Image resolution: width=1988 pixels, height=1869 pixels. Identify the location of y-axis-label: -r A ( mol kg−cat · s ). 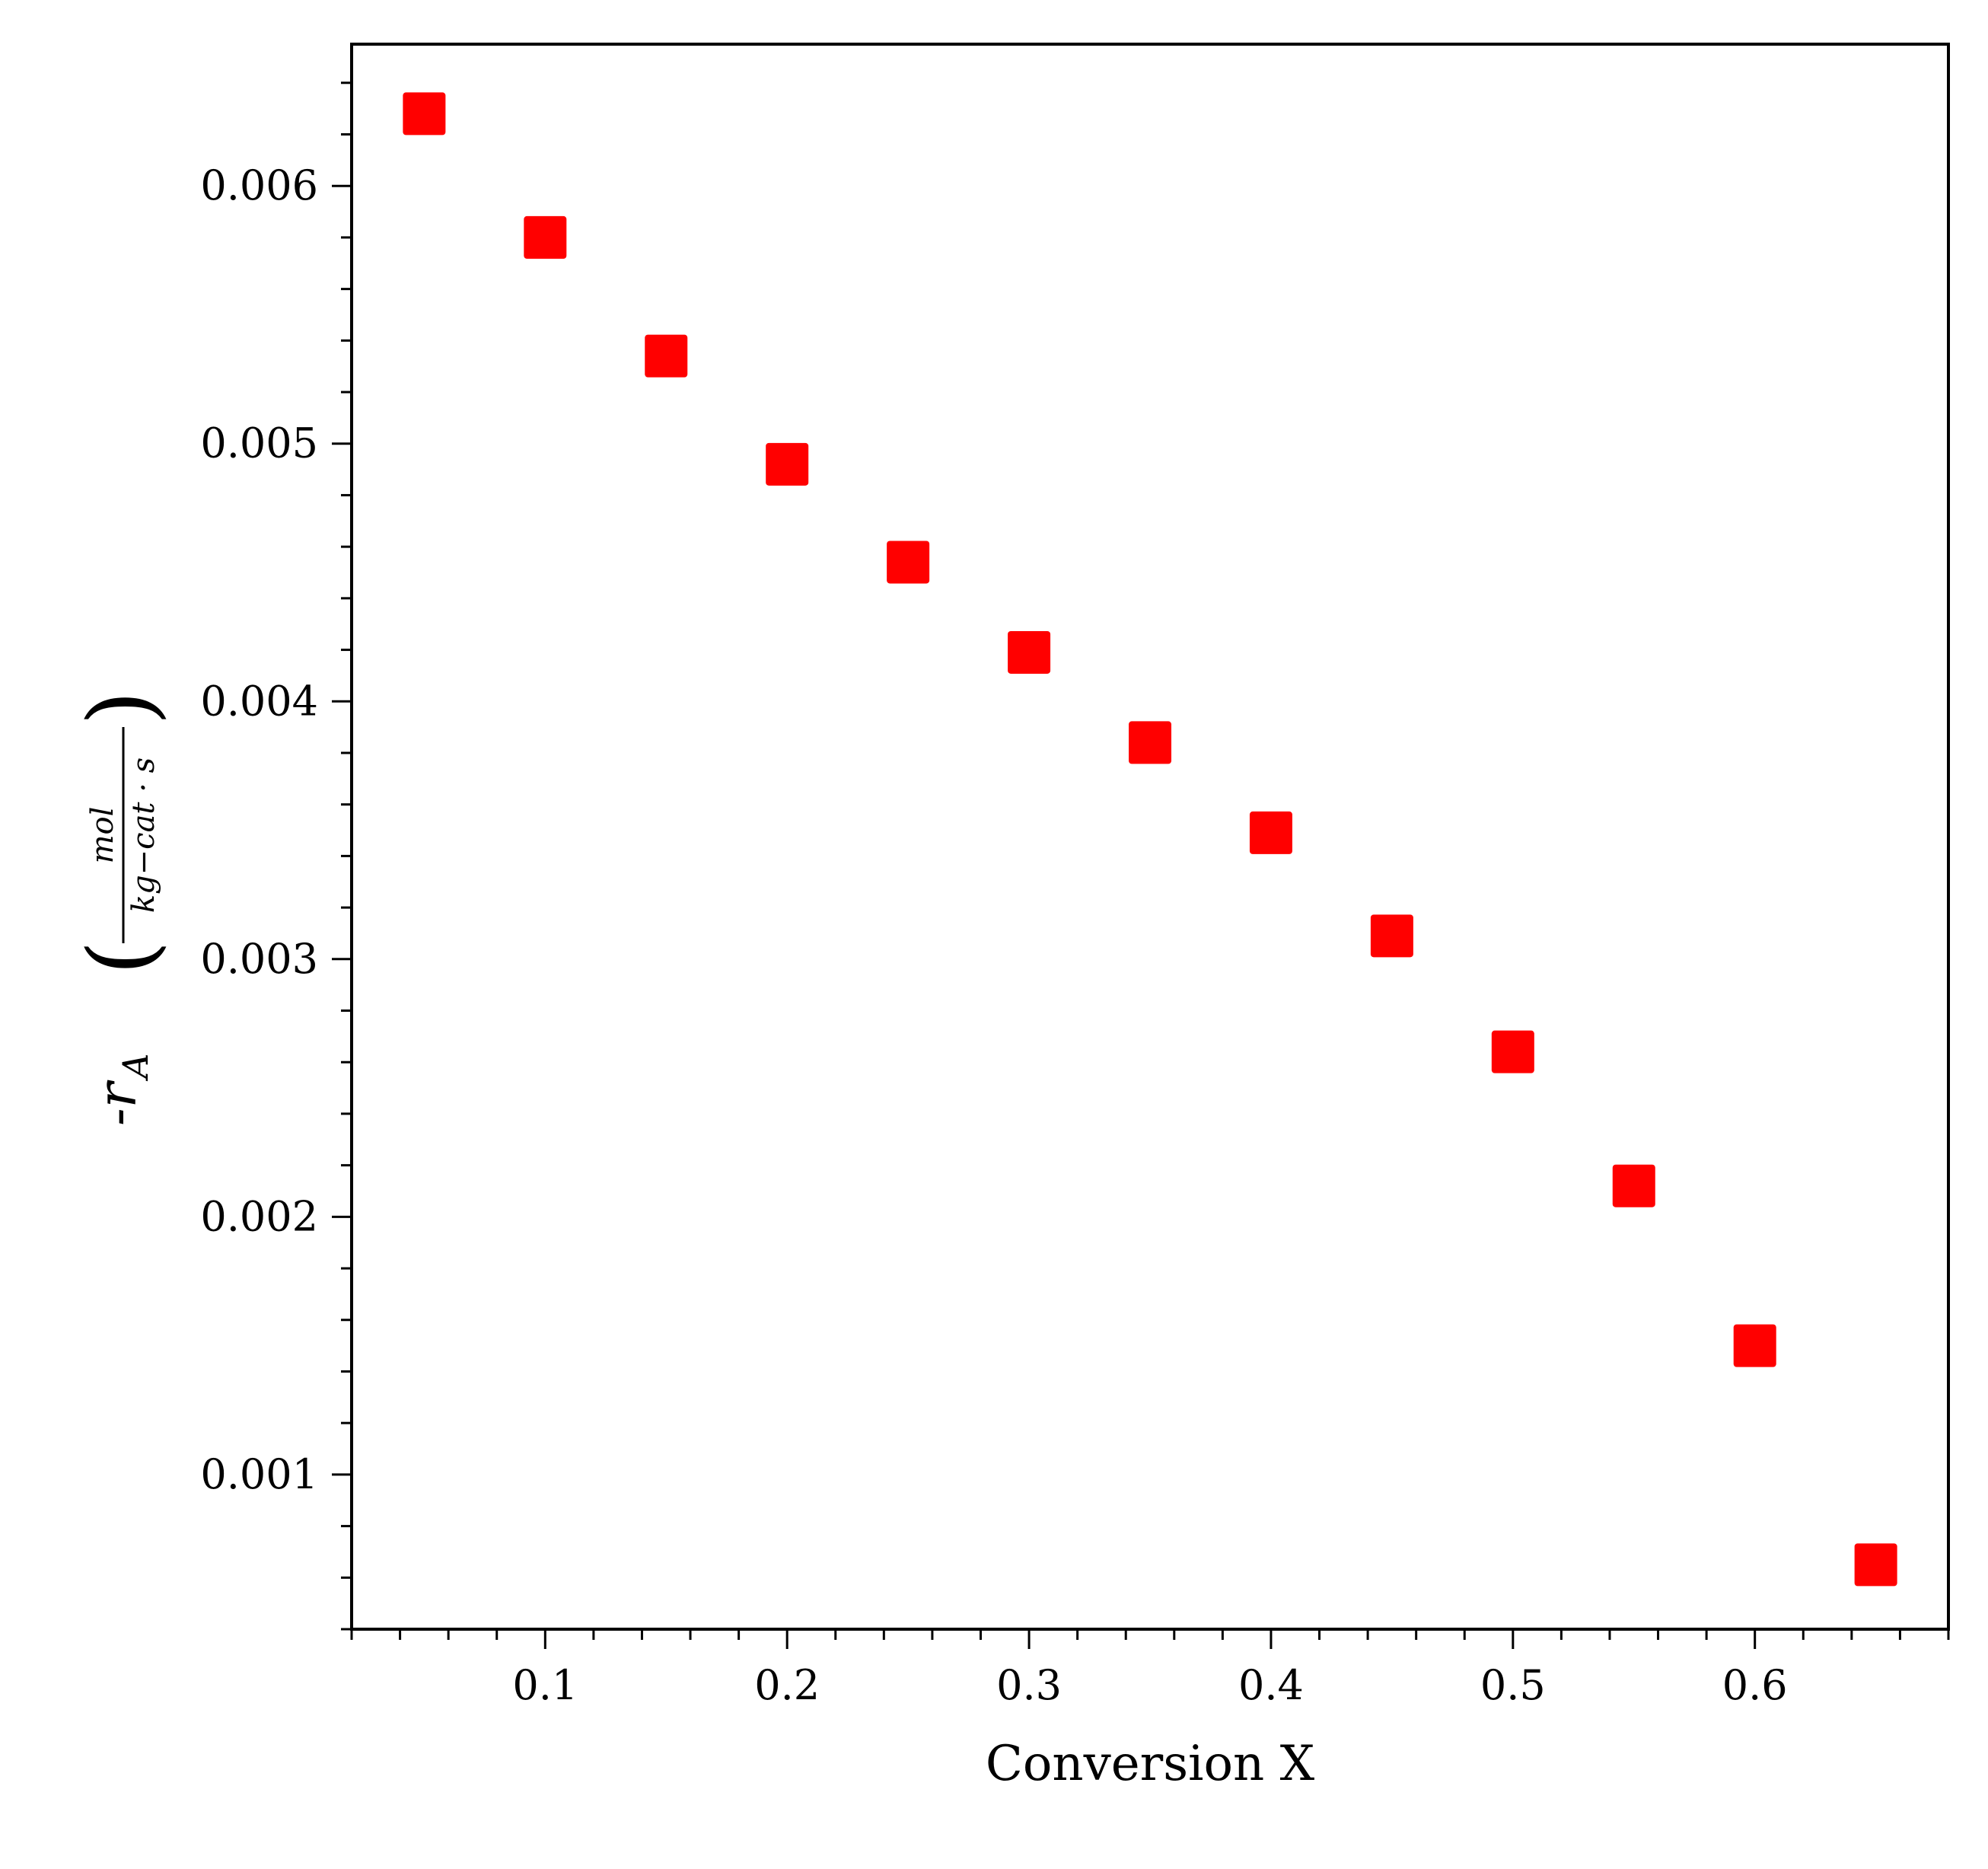
(121, 909).